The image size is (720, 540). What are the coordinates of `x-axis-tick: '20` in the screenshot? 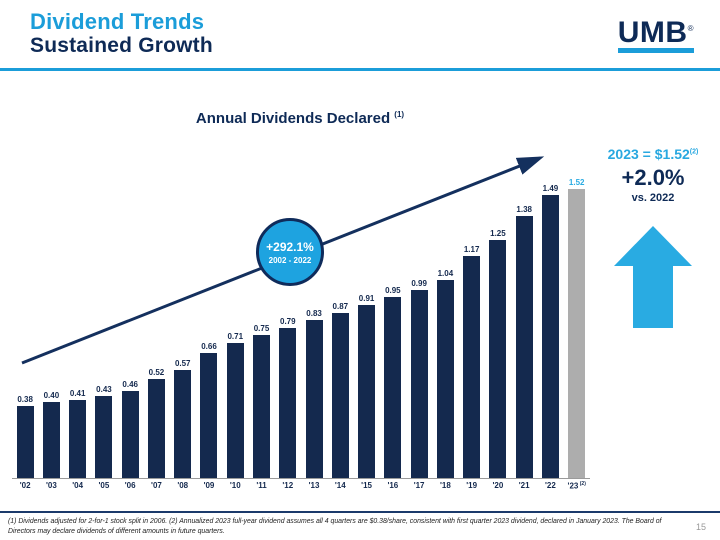 It's located at (498, 485).